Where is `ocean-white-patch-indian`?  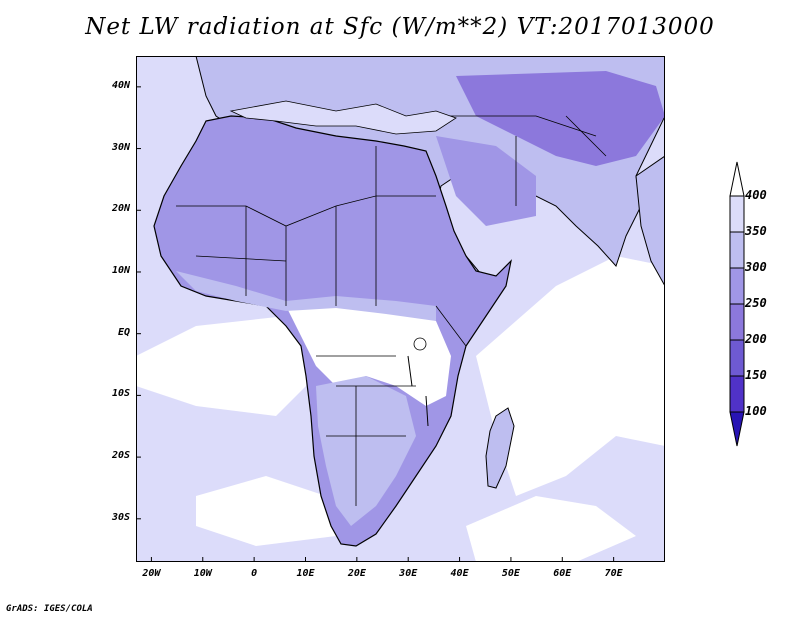 ocean-white-patch-indian is located at coordinates (570, 376).